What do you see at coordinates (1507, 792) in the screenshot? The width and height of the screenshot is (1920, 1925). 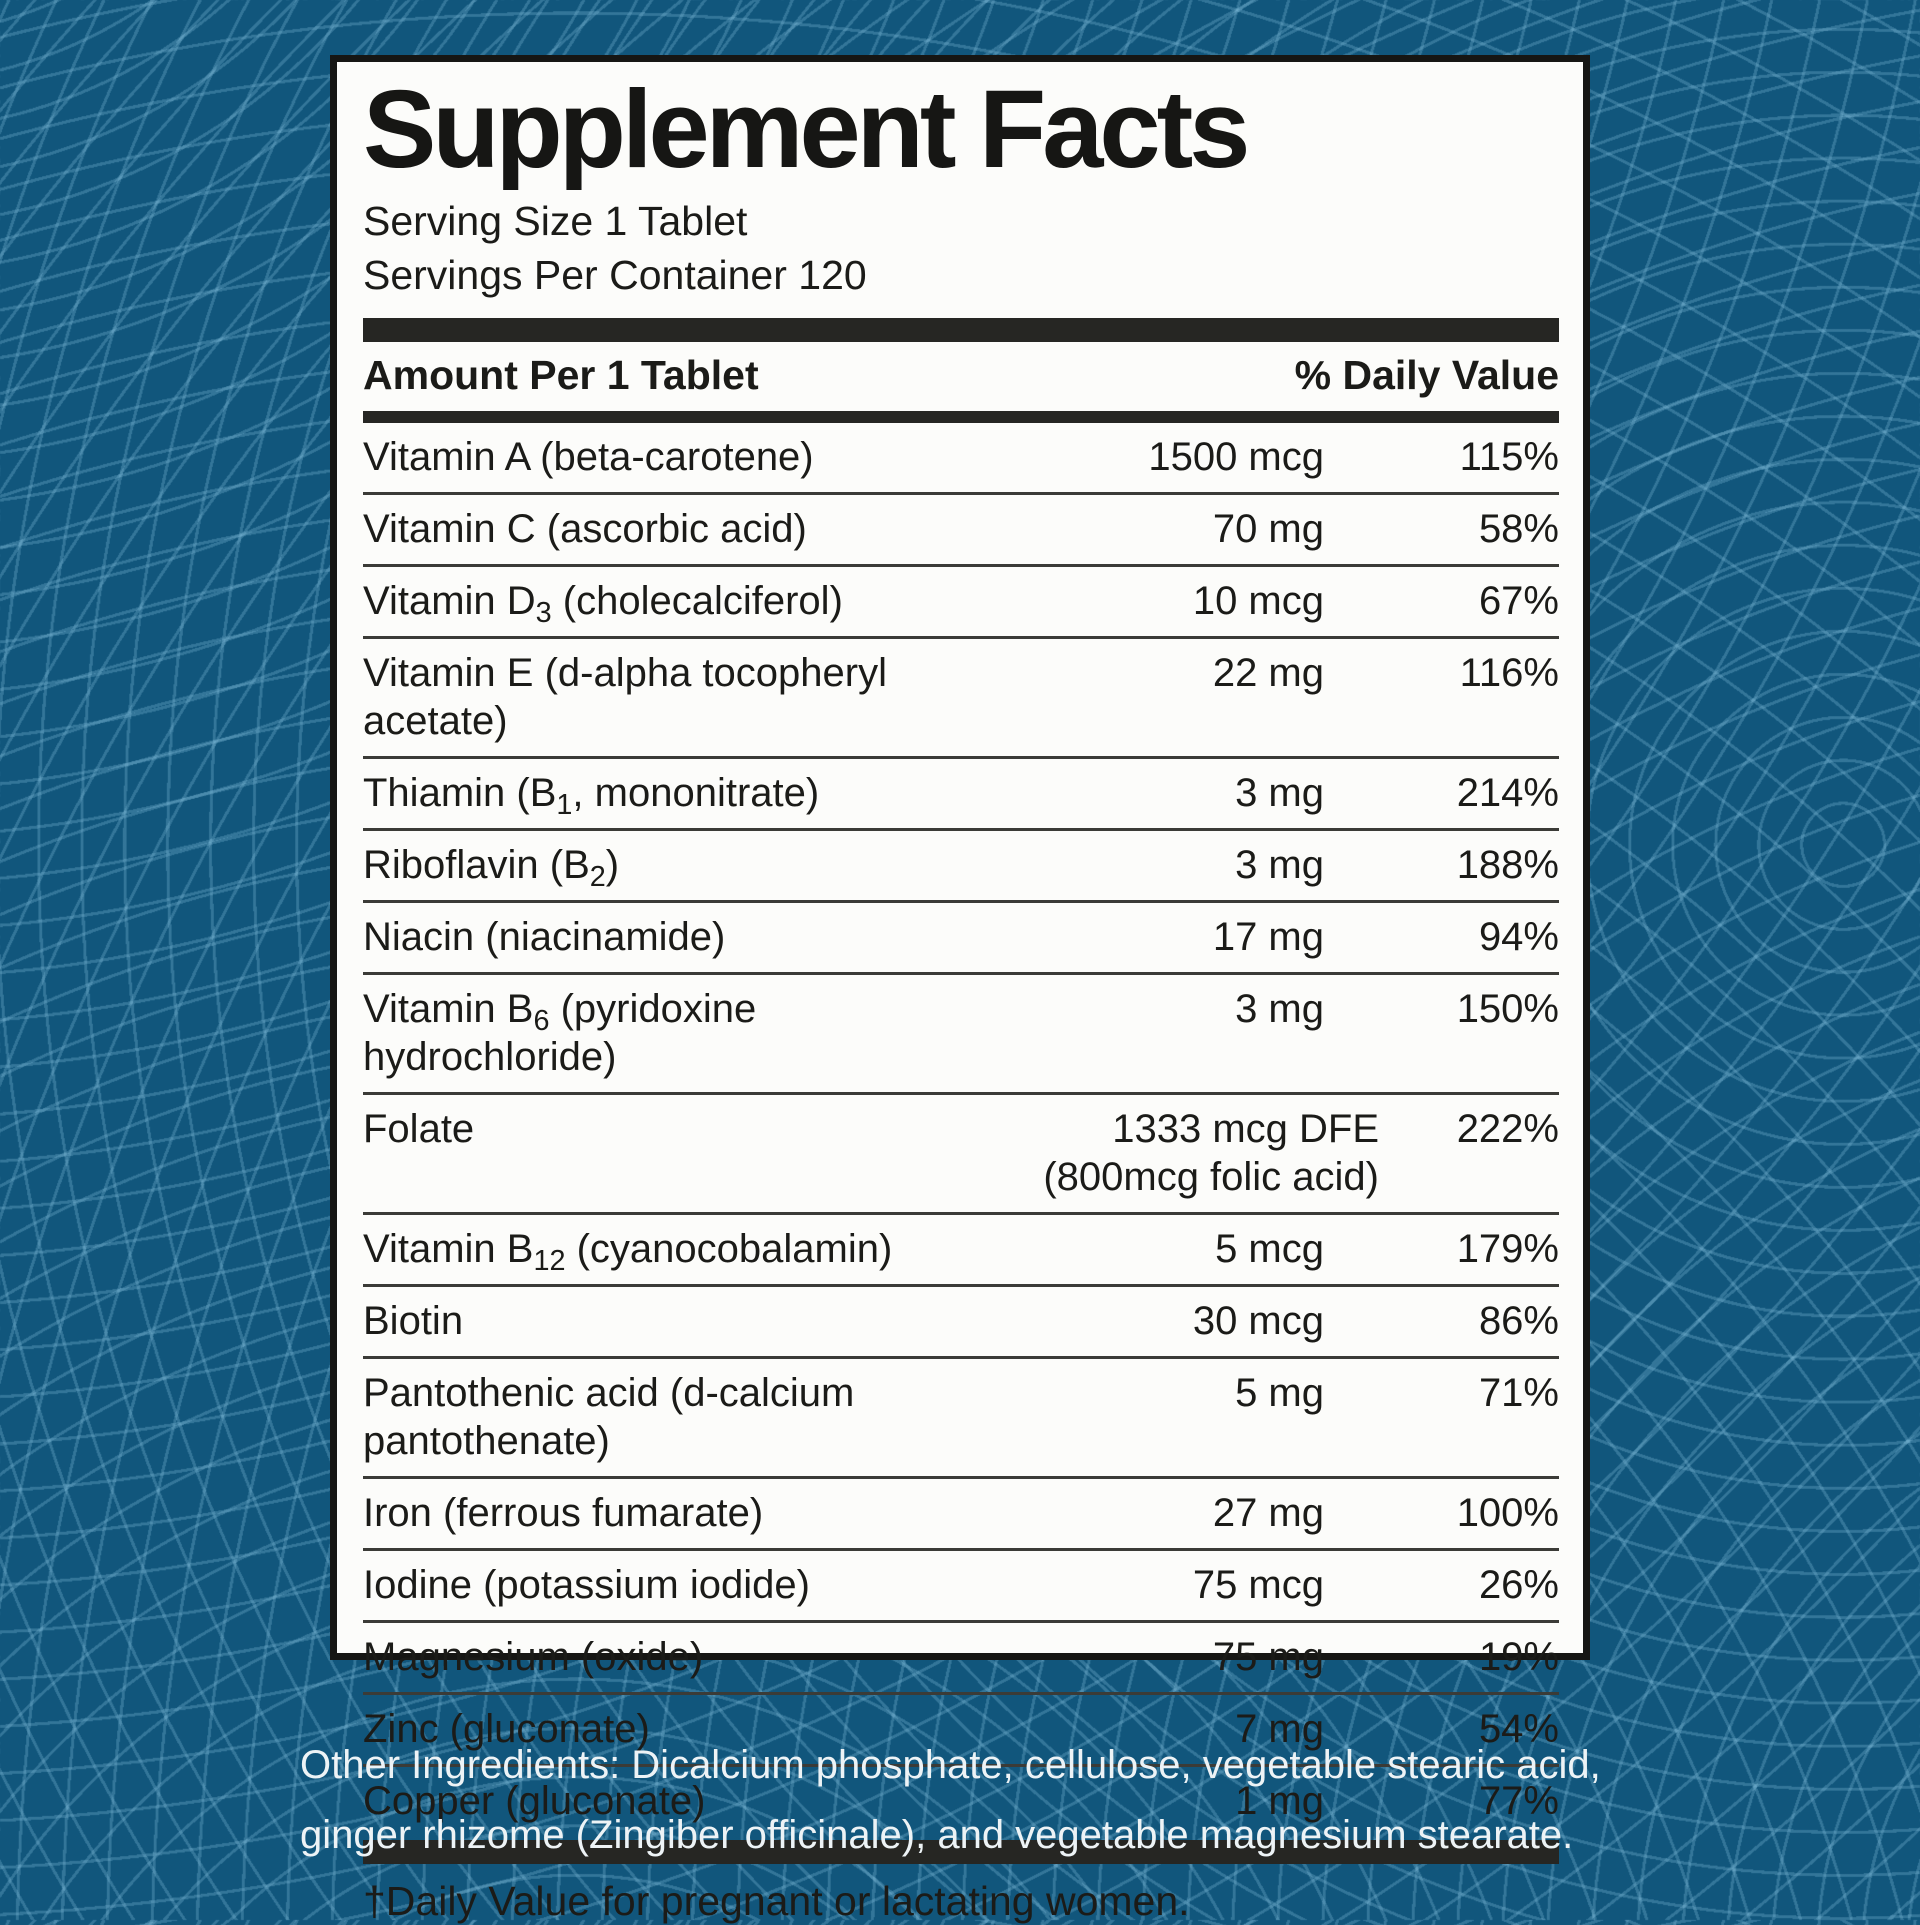 I see `nutrient-daily-value: 214%` at bounding box center [1507, 792].